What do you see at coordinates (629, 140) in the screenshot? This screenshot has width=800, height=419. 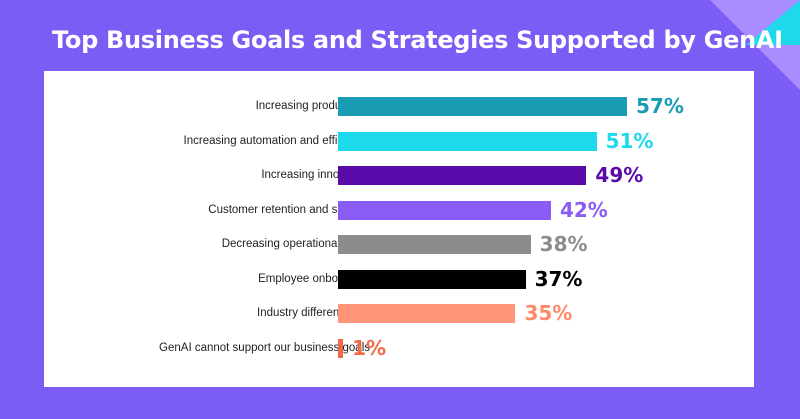 I see `value-label: 51%` at bounding box center [629, 140].